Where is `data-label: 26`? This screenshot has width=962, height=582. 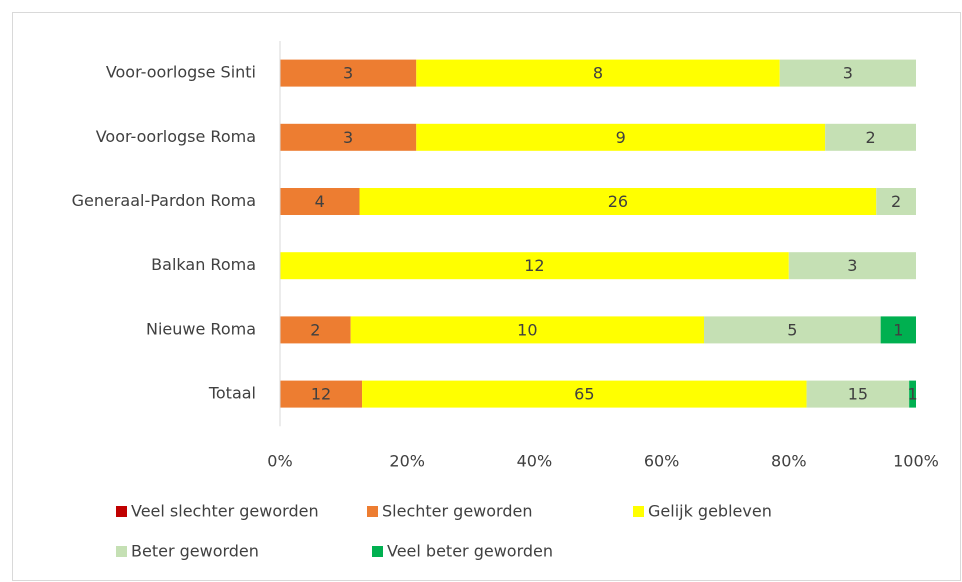 data-label: 26 is located at coordinates (618, 201).